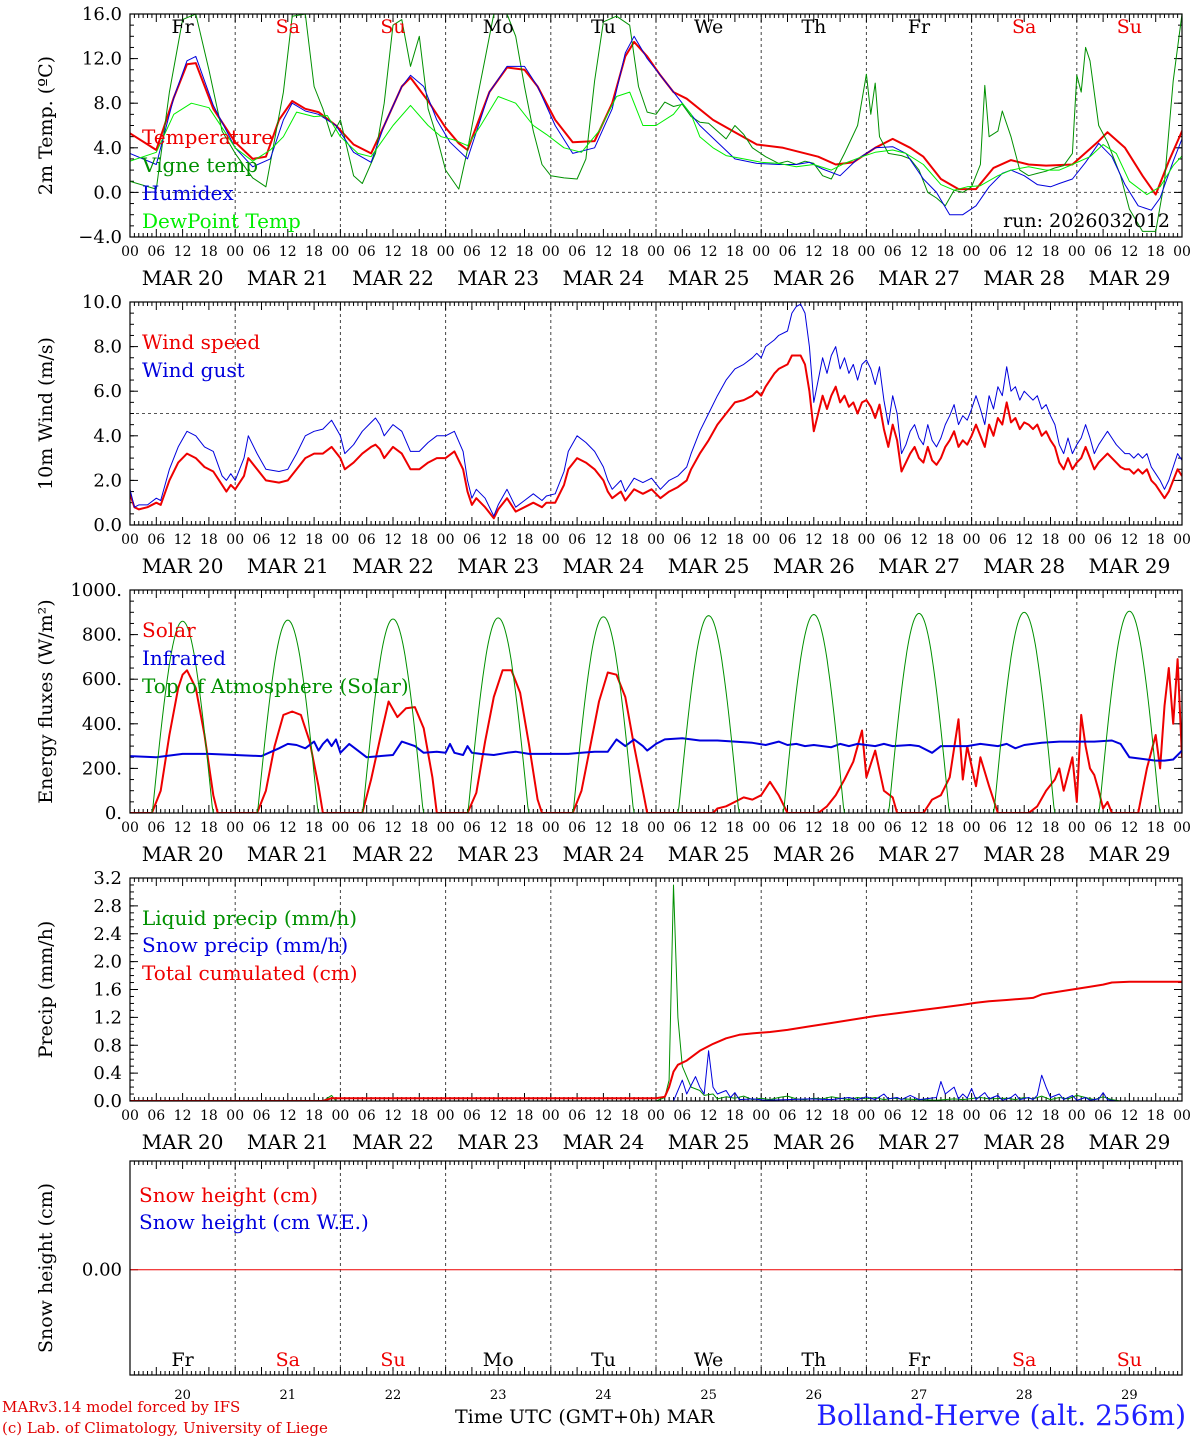  Describe the element at coordinates (46, 990) in the screenshot. I see `y-axis-title: Precip (mm/h)` at that location.